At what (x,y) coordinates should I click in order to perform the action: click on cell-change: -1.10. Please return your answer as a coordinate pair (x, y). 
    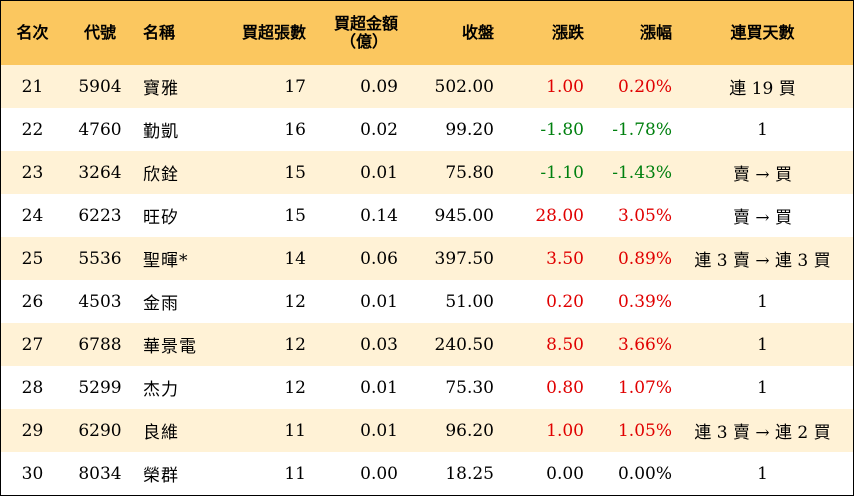
    Looking at the image, I should click on (562, 172).